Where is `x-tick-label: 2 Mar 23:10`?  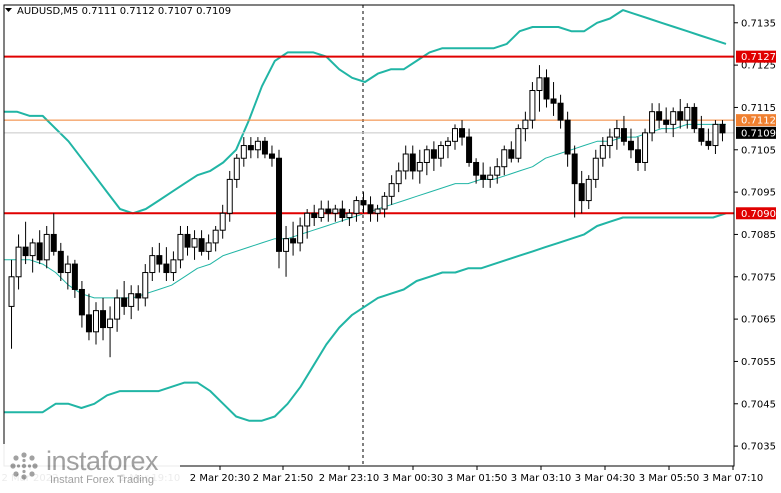
x-tick-label: 2 Mar 23:10 is located at coordinates (349, 478).